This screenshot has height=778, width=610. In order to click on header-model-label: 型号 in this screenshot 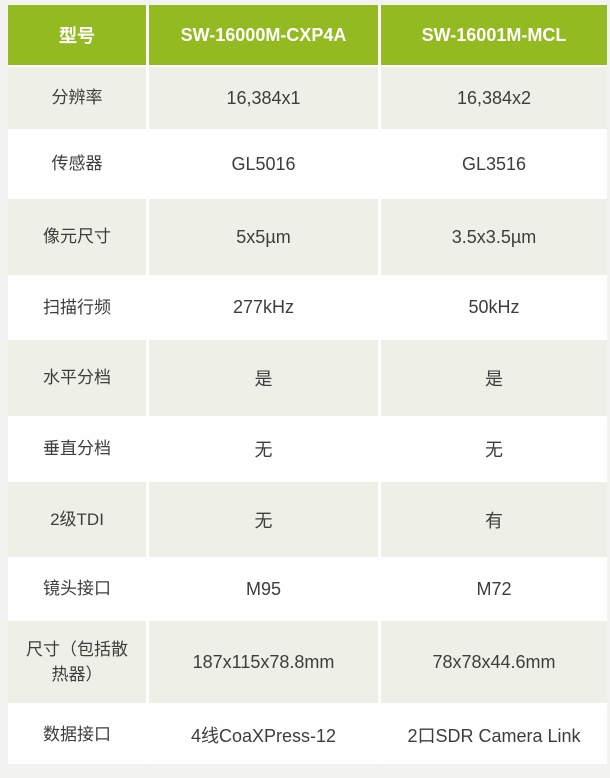, I will do `click(78, 36)`.